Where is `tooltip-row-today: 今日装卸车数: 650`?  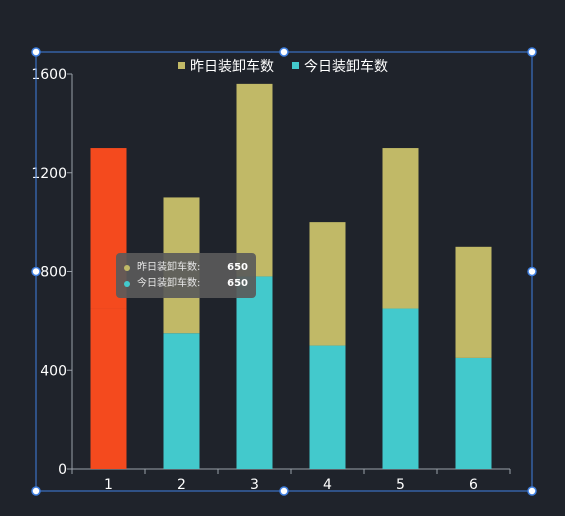 tooltip-row-today: 今日装卸车数: 650 is located at coordinates (186, 284).